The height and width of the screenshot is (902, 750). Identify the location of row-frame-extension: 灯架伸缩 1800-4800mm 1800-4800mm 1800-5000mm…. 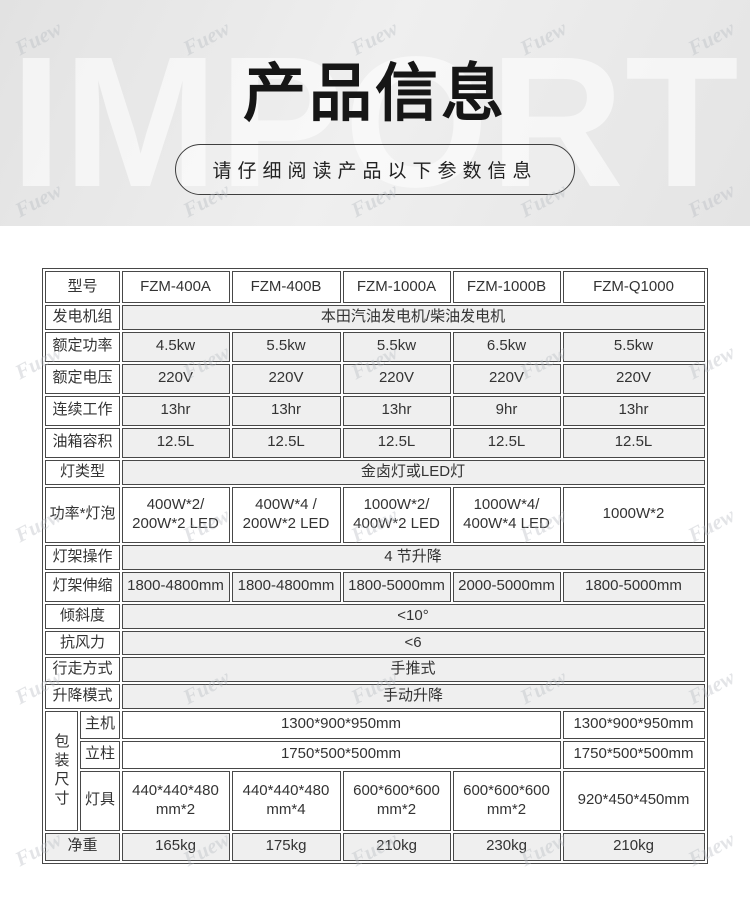
(375, 586).